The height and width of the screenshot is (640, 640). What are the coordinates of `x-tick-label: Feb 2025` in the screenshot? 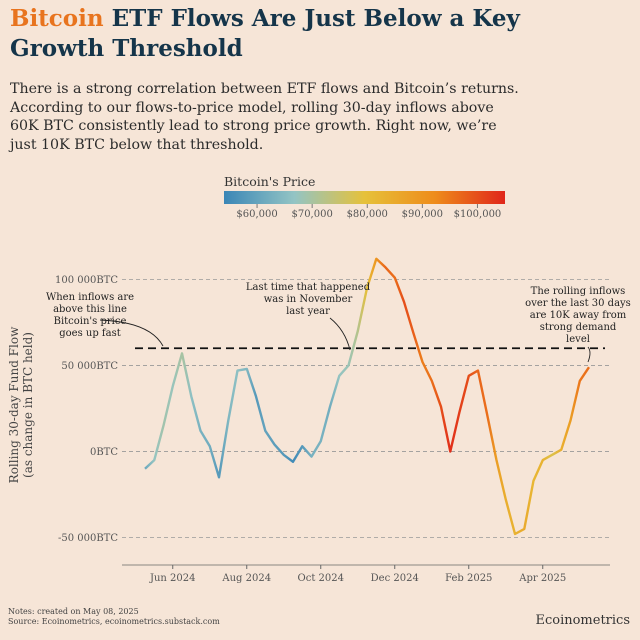 It's located at (468, 578).